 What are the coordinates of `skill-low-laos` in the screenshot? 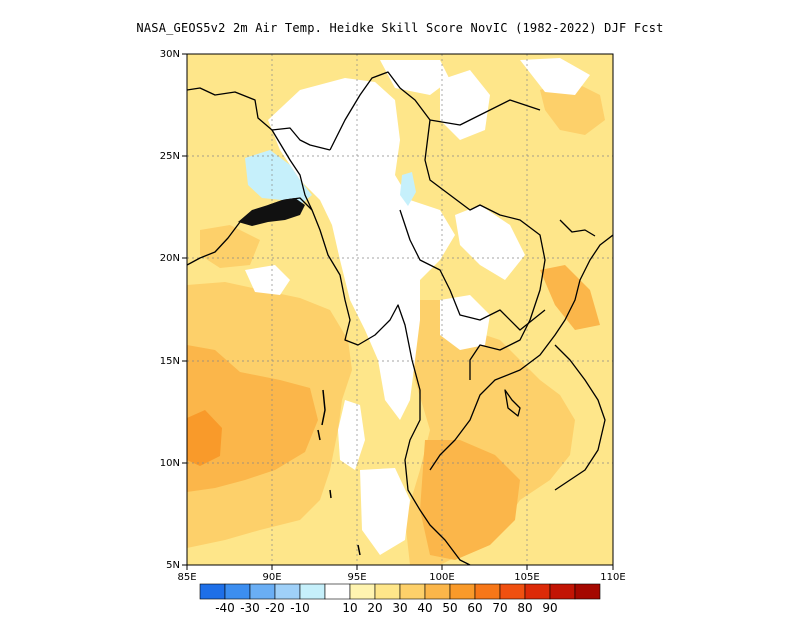 It's located at (490, 242).